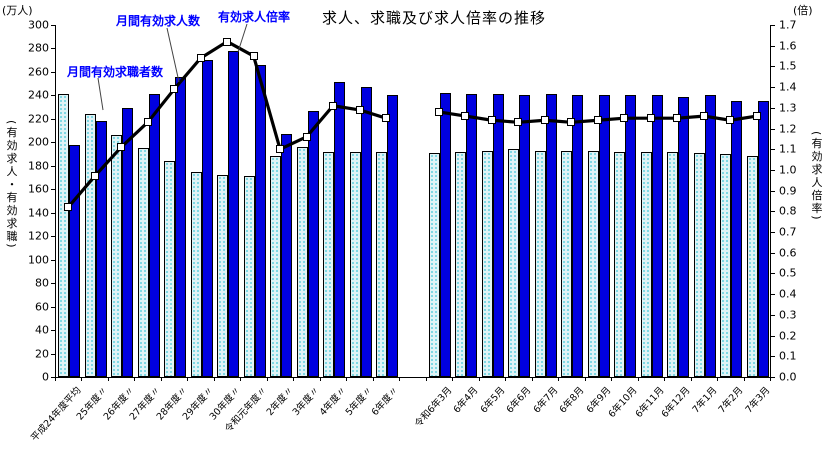 The image size is (832, 461). What do you see at coordinates (42, 307) in the screenshot?
I see `left-axis-tick-label: 60` at bounding box center [42, 307].